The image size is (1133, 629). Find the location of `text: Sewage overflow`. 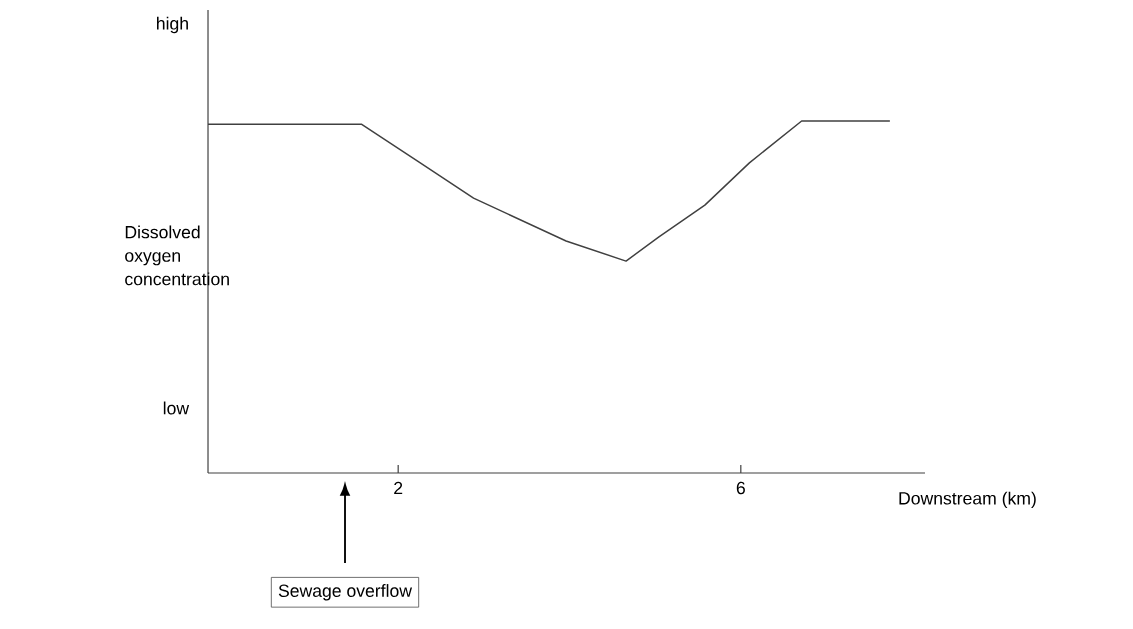

text: Sewage overflow is located at coordinates (345, 592).